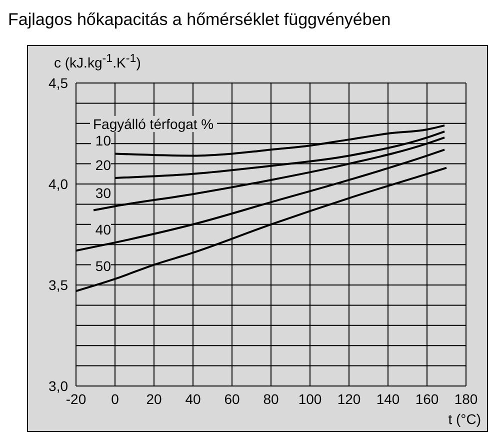 Image resolution: width=504 pixels, height=443 pixels. Describe the element at coordinates (349, 398) in the screenshot. I see `x-tick-label: 120` at that location.